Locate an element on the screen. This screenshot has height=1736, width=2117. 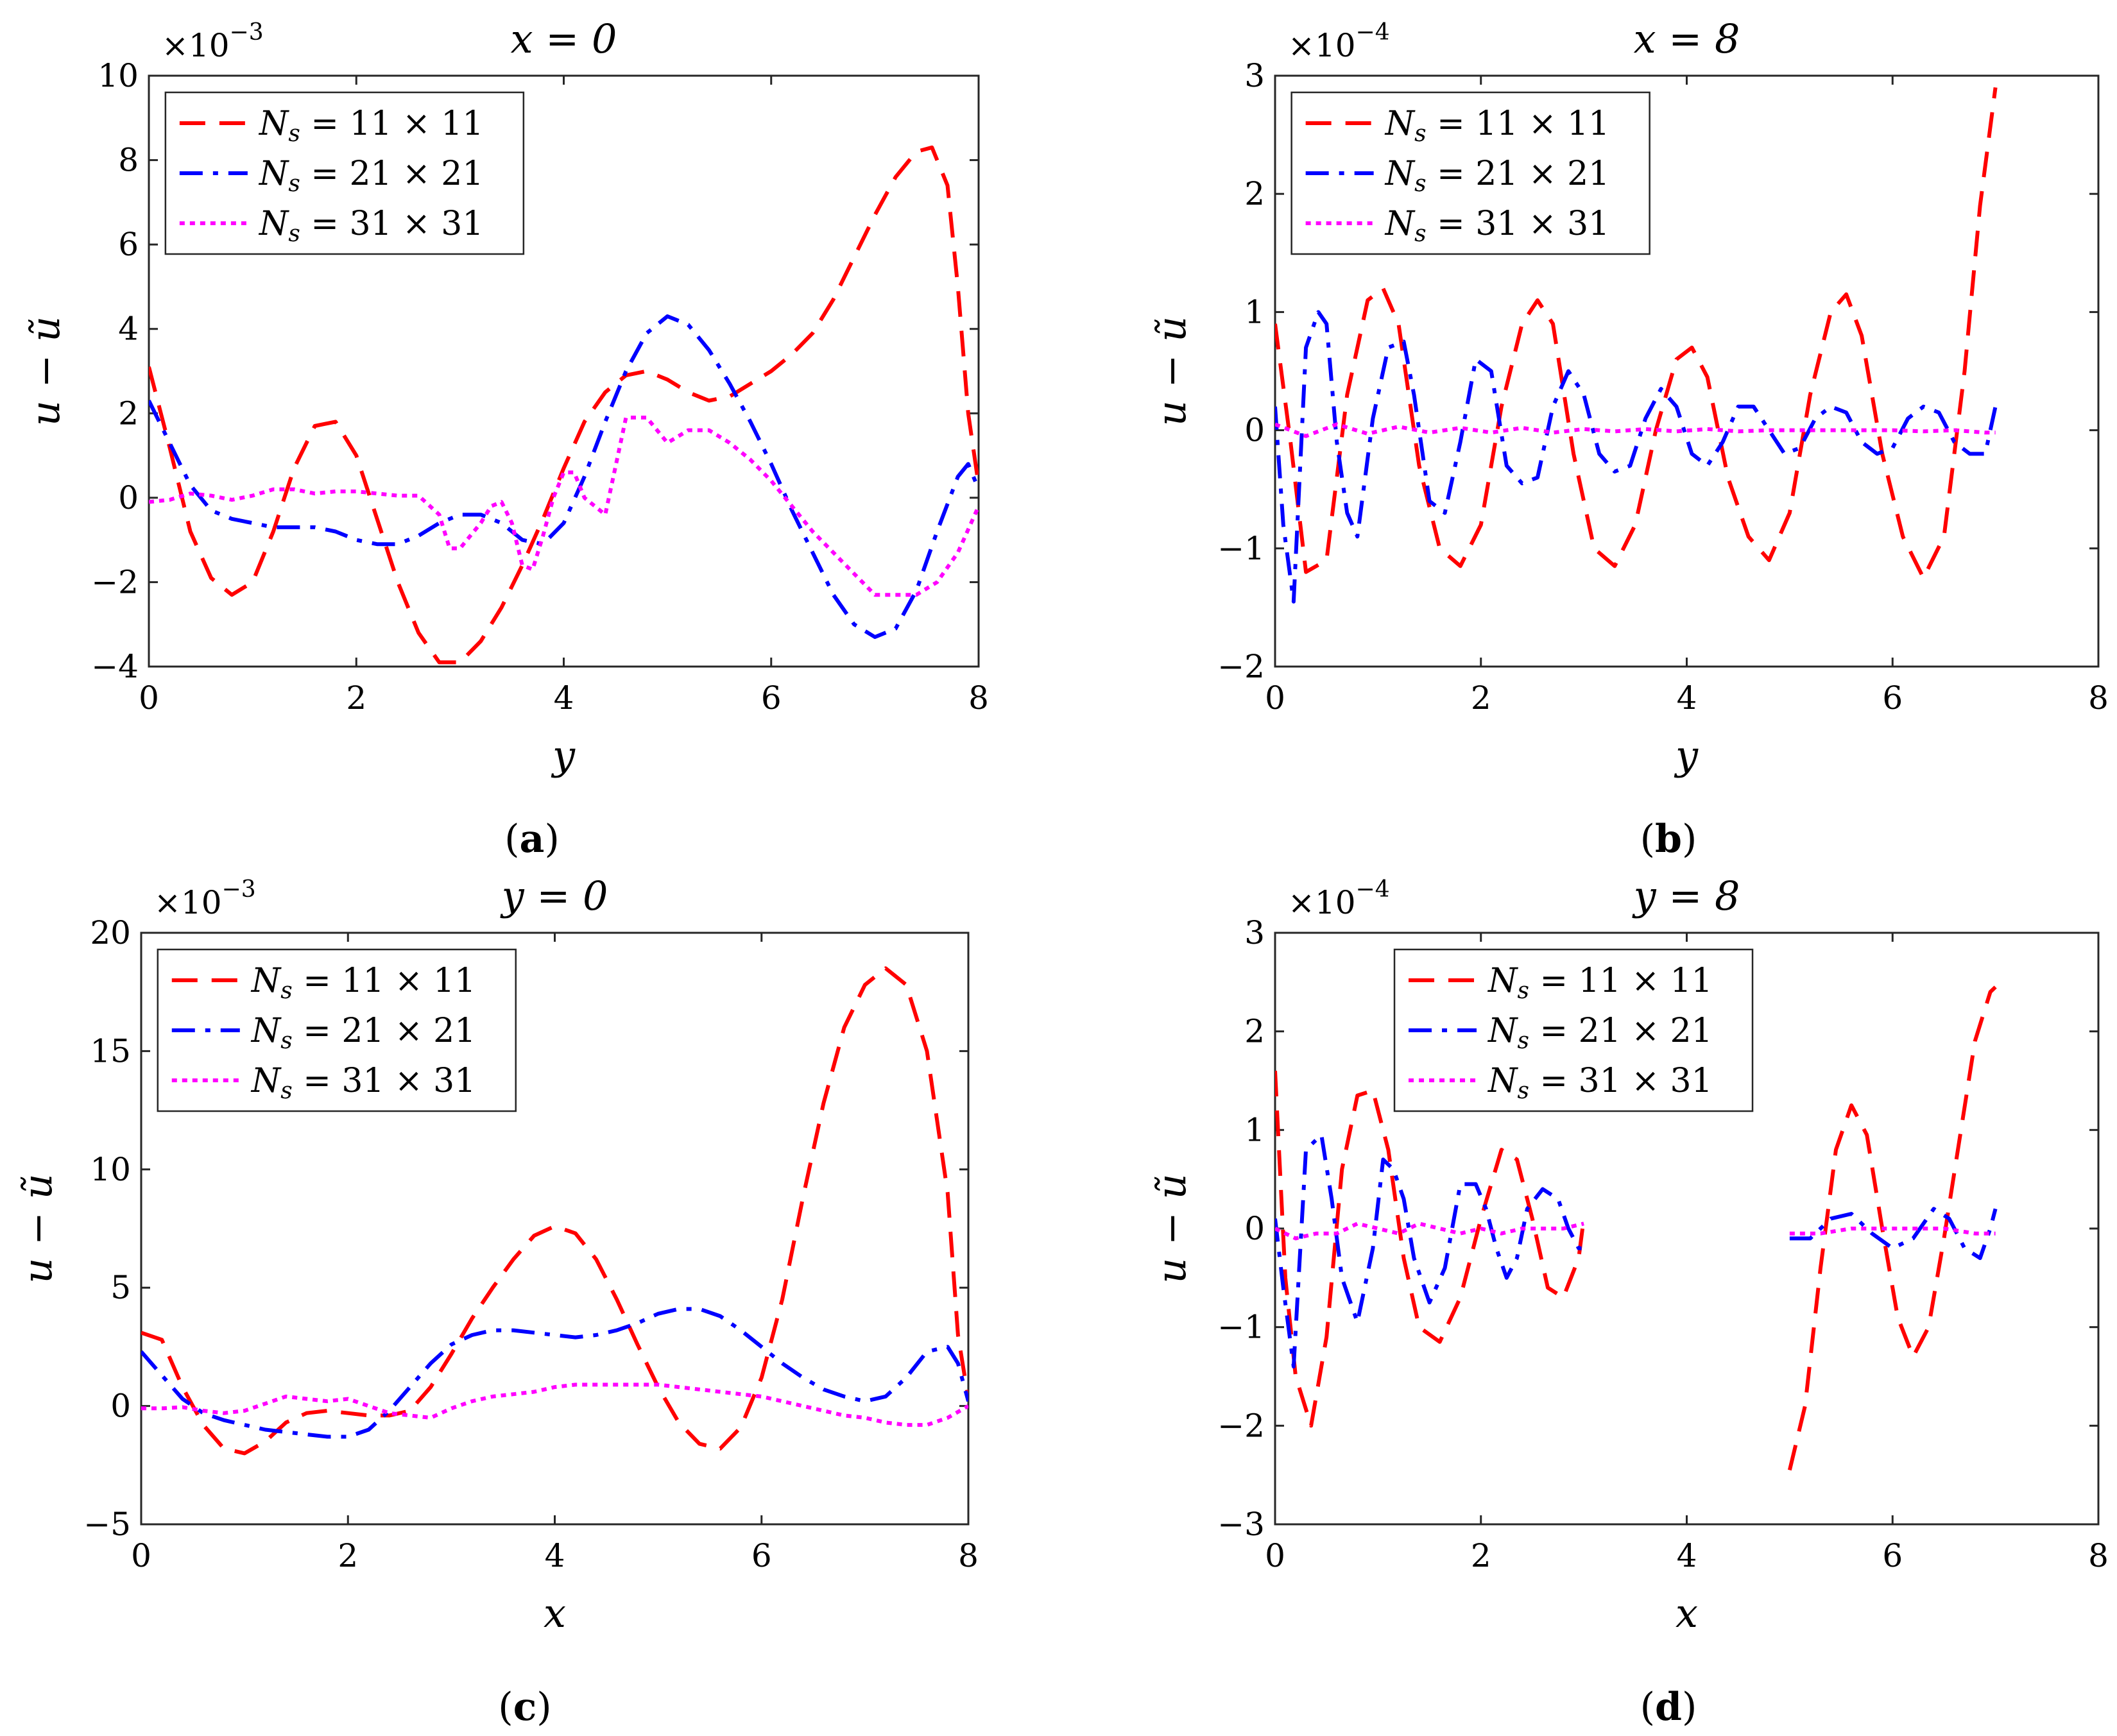
y-tick-label: −4 is located at coordinates (115, 666).